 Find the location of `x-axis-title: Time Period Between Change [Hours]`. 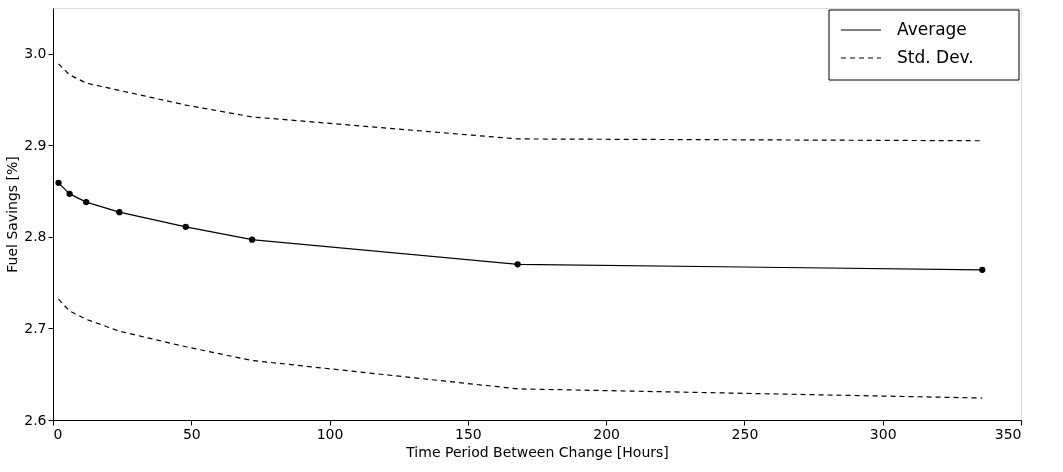

x-axis-title: Time Period Between Change [Hours] is located at coordinates (537, 451).